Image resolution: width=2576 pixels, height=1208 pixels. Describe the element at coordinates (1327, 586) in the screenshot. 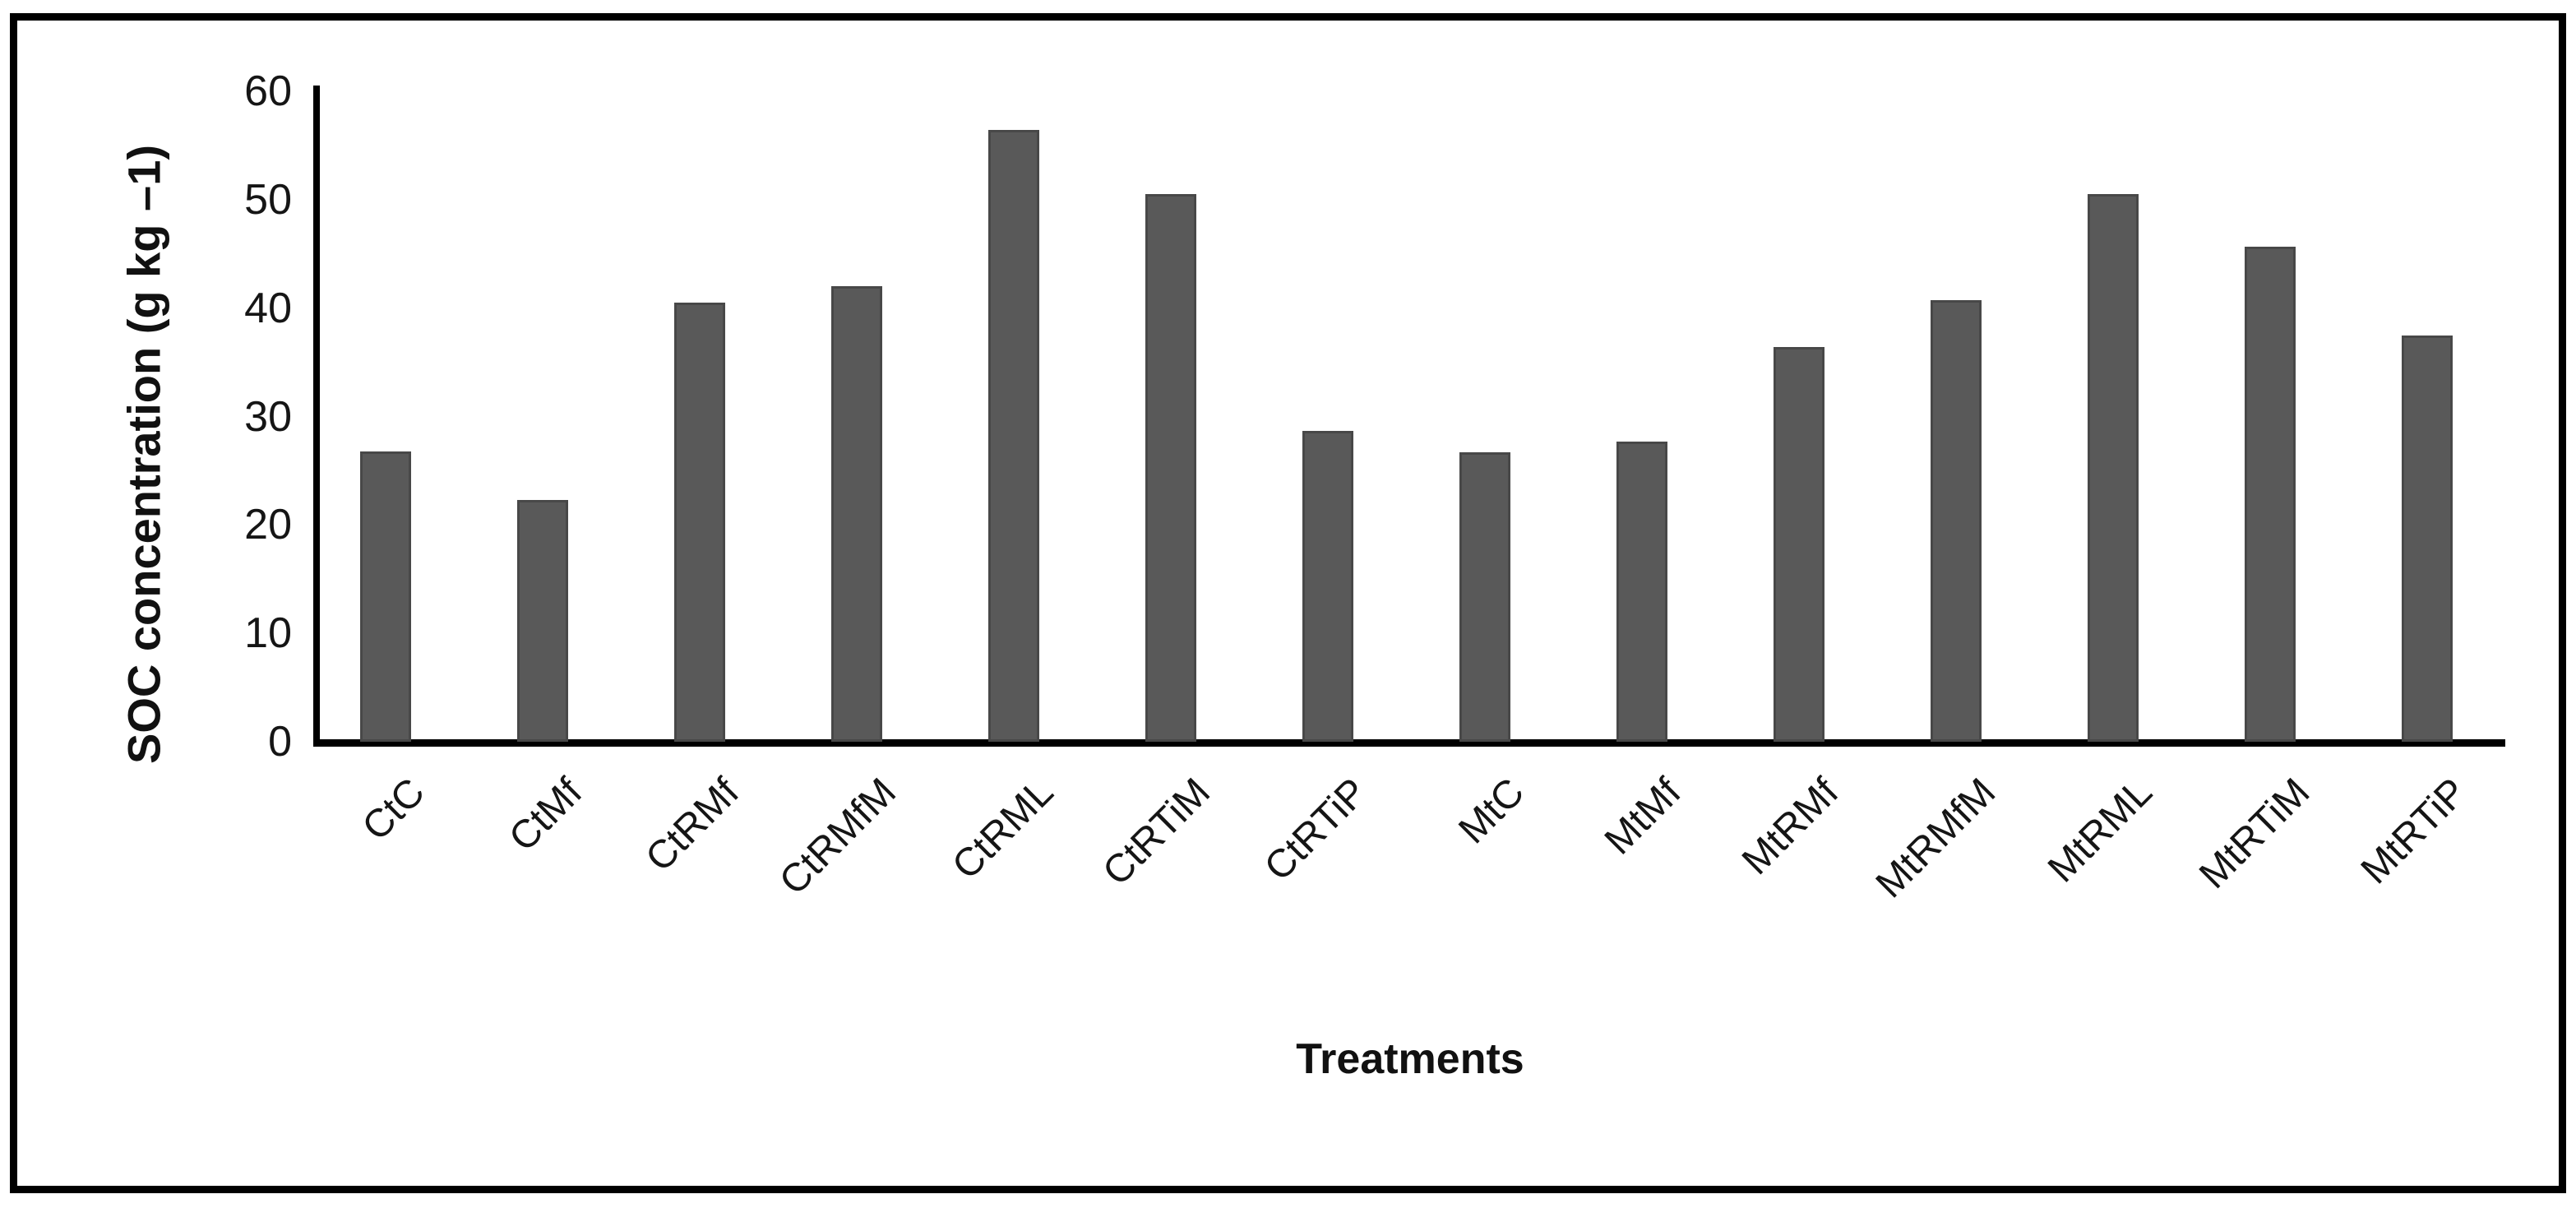

I see `bar-CtRTiP` at that location.